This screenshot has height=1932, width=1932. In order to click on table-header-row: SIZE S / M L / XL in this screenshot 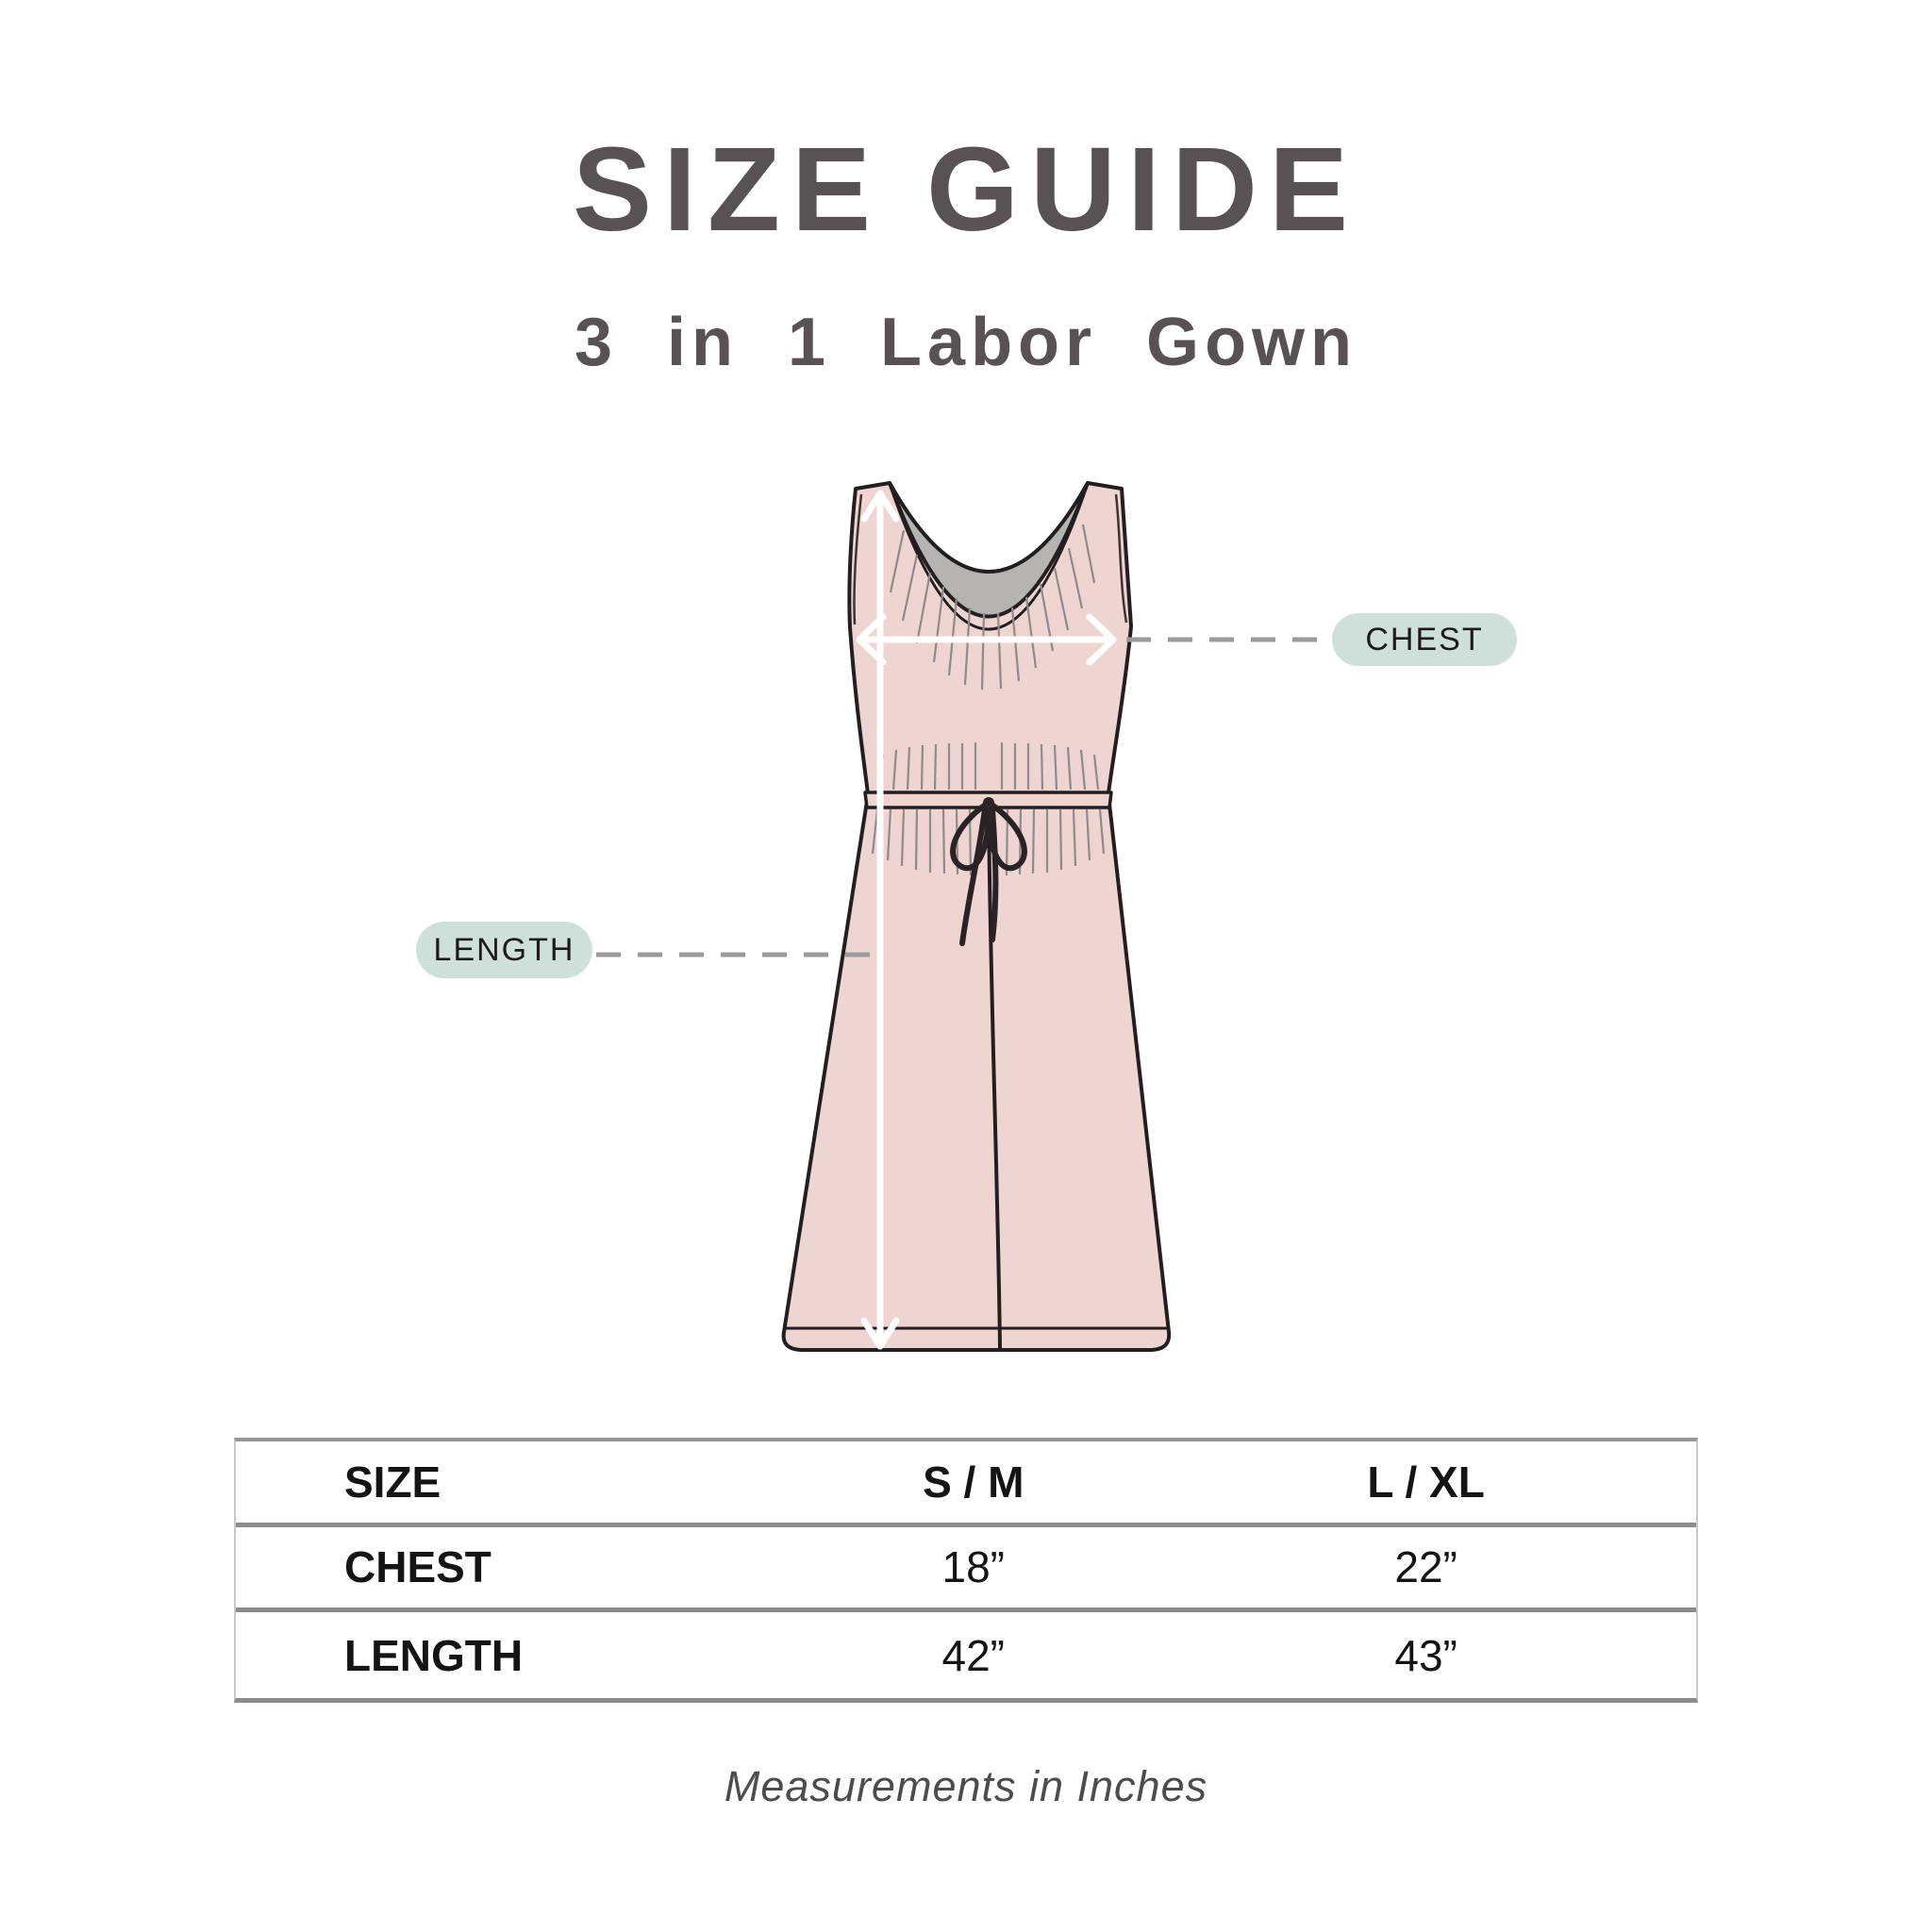, I will do `click(966, 1484)`.